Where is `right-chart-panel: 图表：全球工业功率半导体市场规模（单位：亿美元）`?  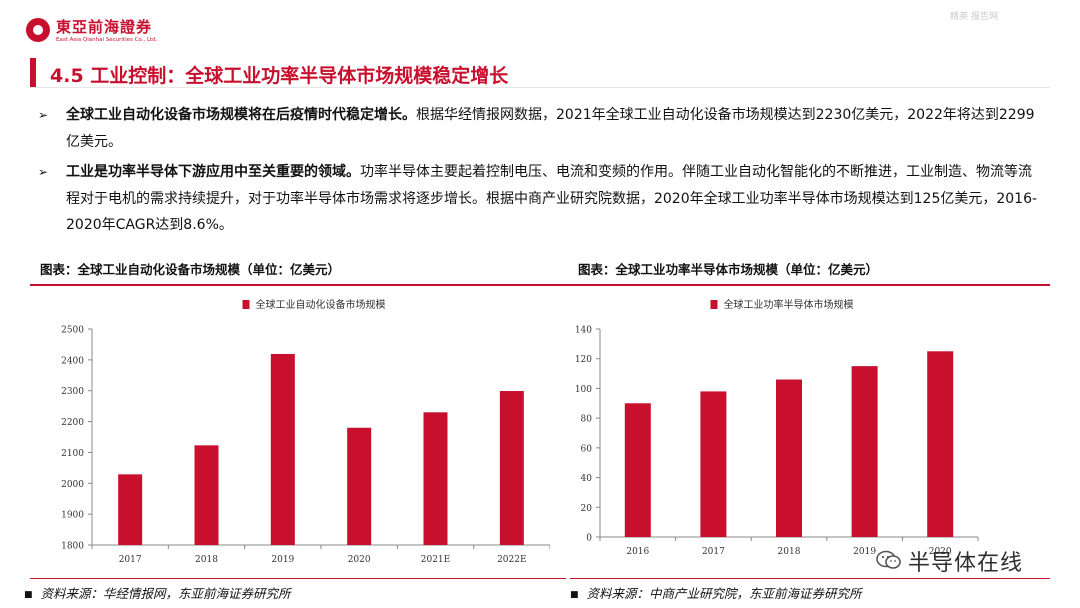
right-chart-panel: 图表：全球工业功率半导体市场规模（单位：亿美元） is located at coordinates (814, 270).